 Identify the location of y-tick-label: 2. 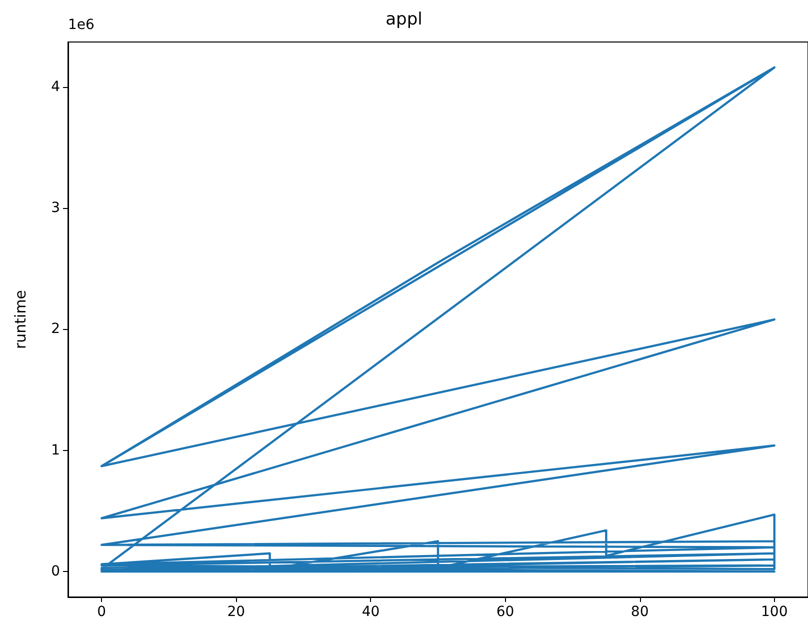
(55, 329).